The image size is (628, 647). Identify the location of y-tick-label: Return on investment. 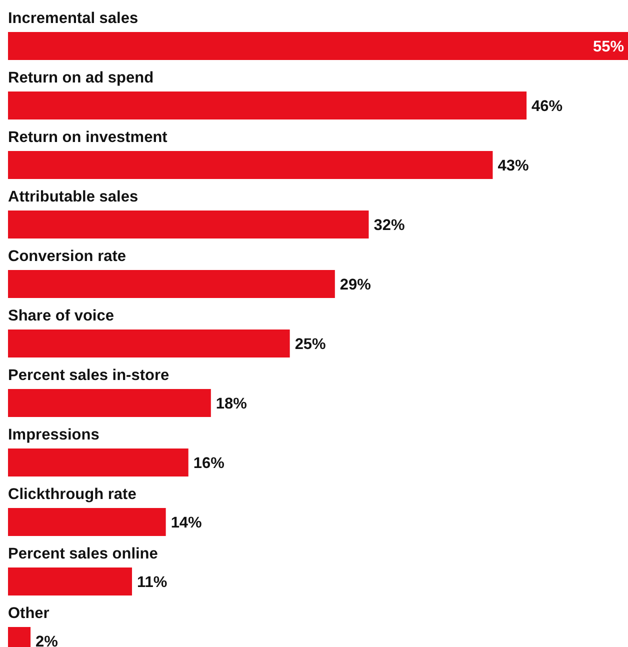
(88, 137).